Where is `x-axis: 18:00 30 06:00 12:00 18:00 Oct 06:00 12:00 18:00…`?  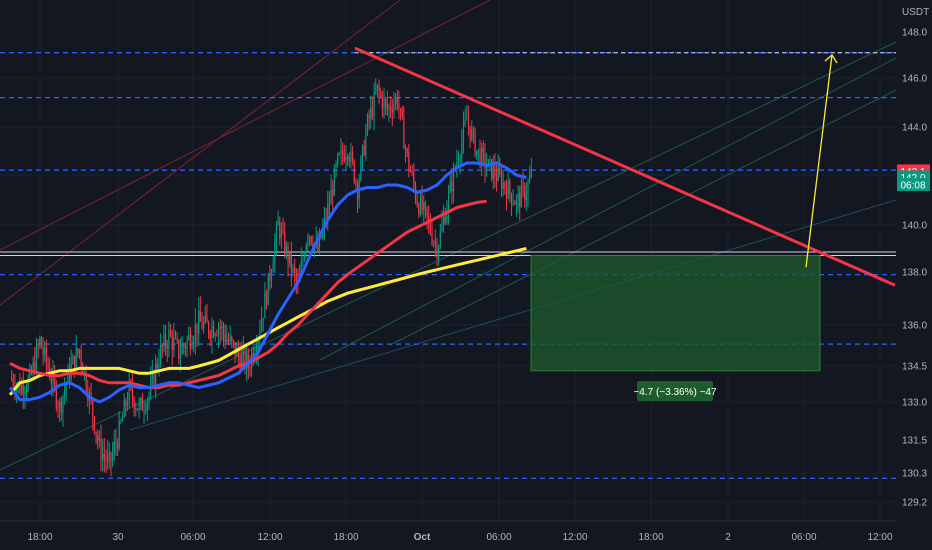 x-axis: 18:00 30 06:00 12:00 18:00 Oct 06:00 12:00 18:00… is located at coordinates (448, 531).